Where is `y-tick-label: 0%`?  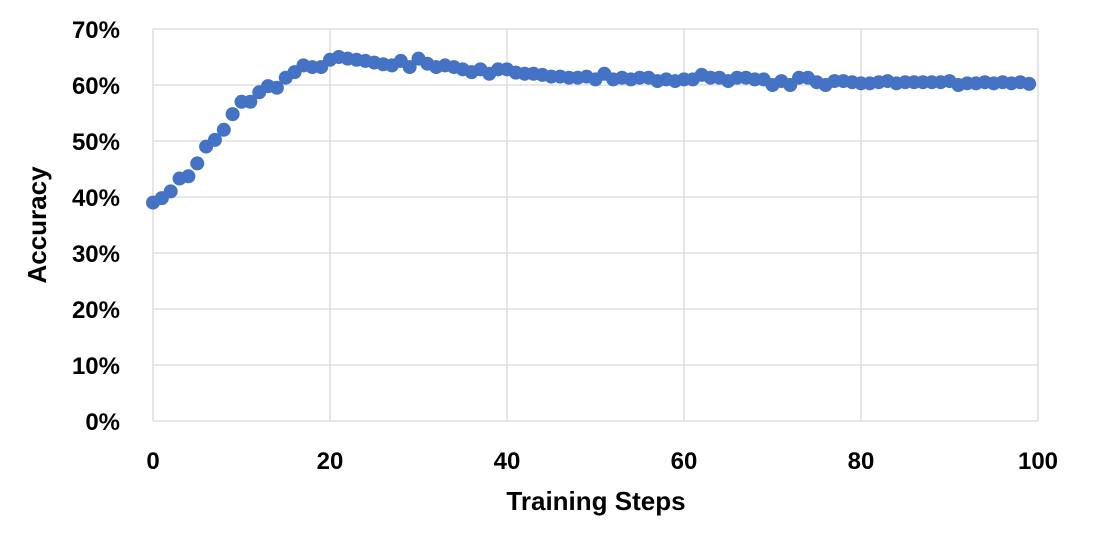 y-tick-label: 0% is located at coordinates (102, 422).